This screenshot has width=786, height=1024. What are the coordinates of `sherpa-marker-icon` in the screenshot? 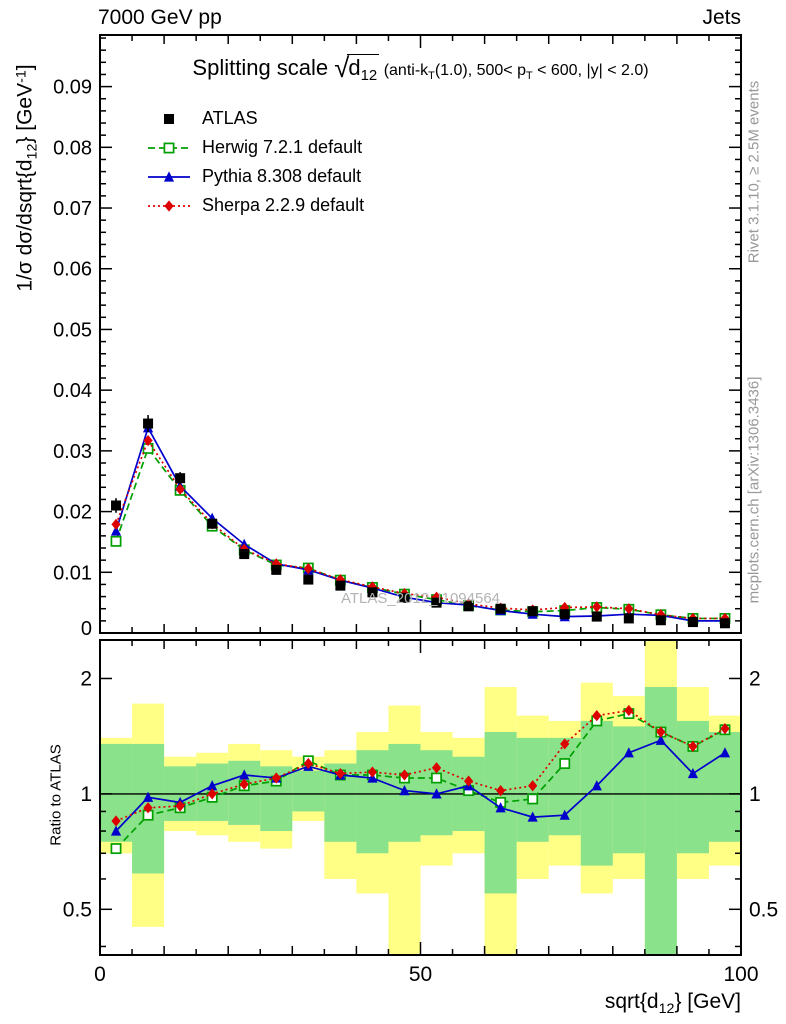 It's located at (169, 205).